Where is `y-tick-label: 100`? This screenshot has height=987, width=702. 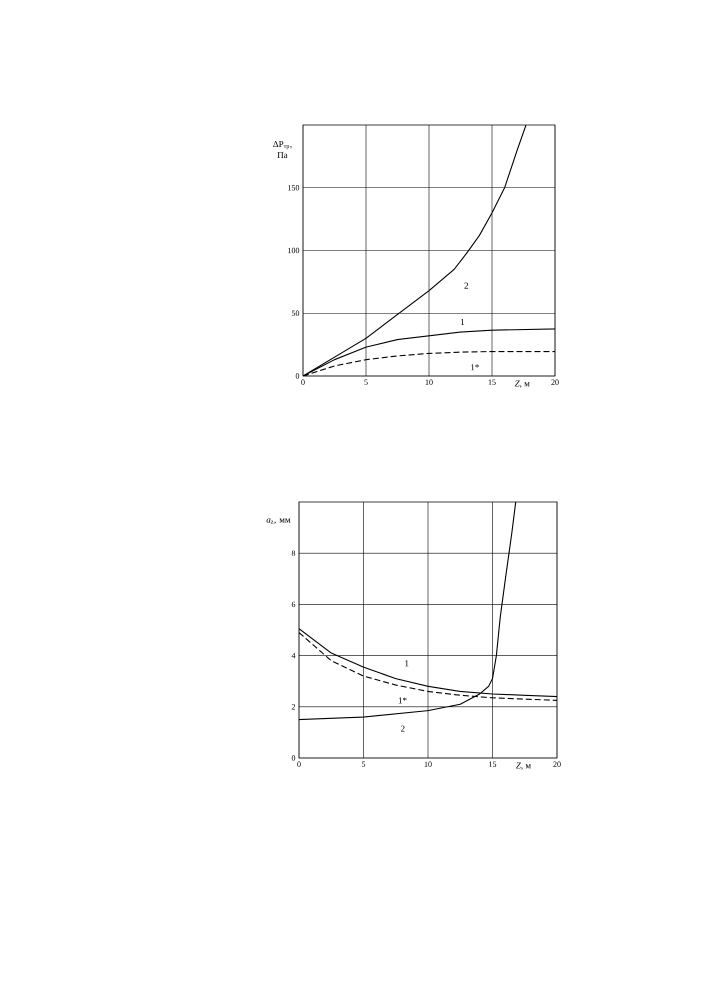
y-tick-label: 100 is located at coordinates (294, 251).